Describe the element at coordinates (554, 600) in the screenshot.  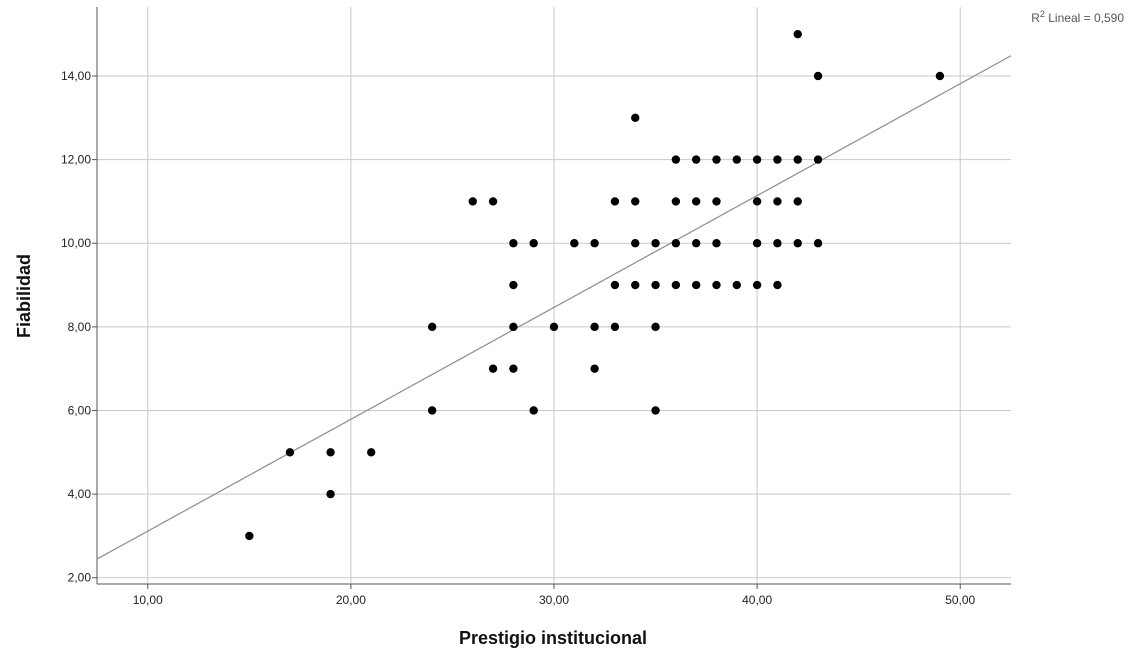
I see `x-tick-label: 30,00` at that location.